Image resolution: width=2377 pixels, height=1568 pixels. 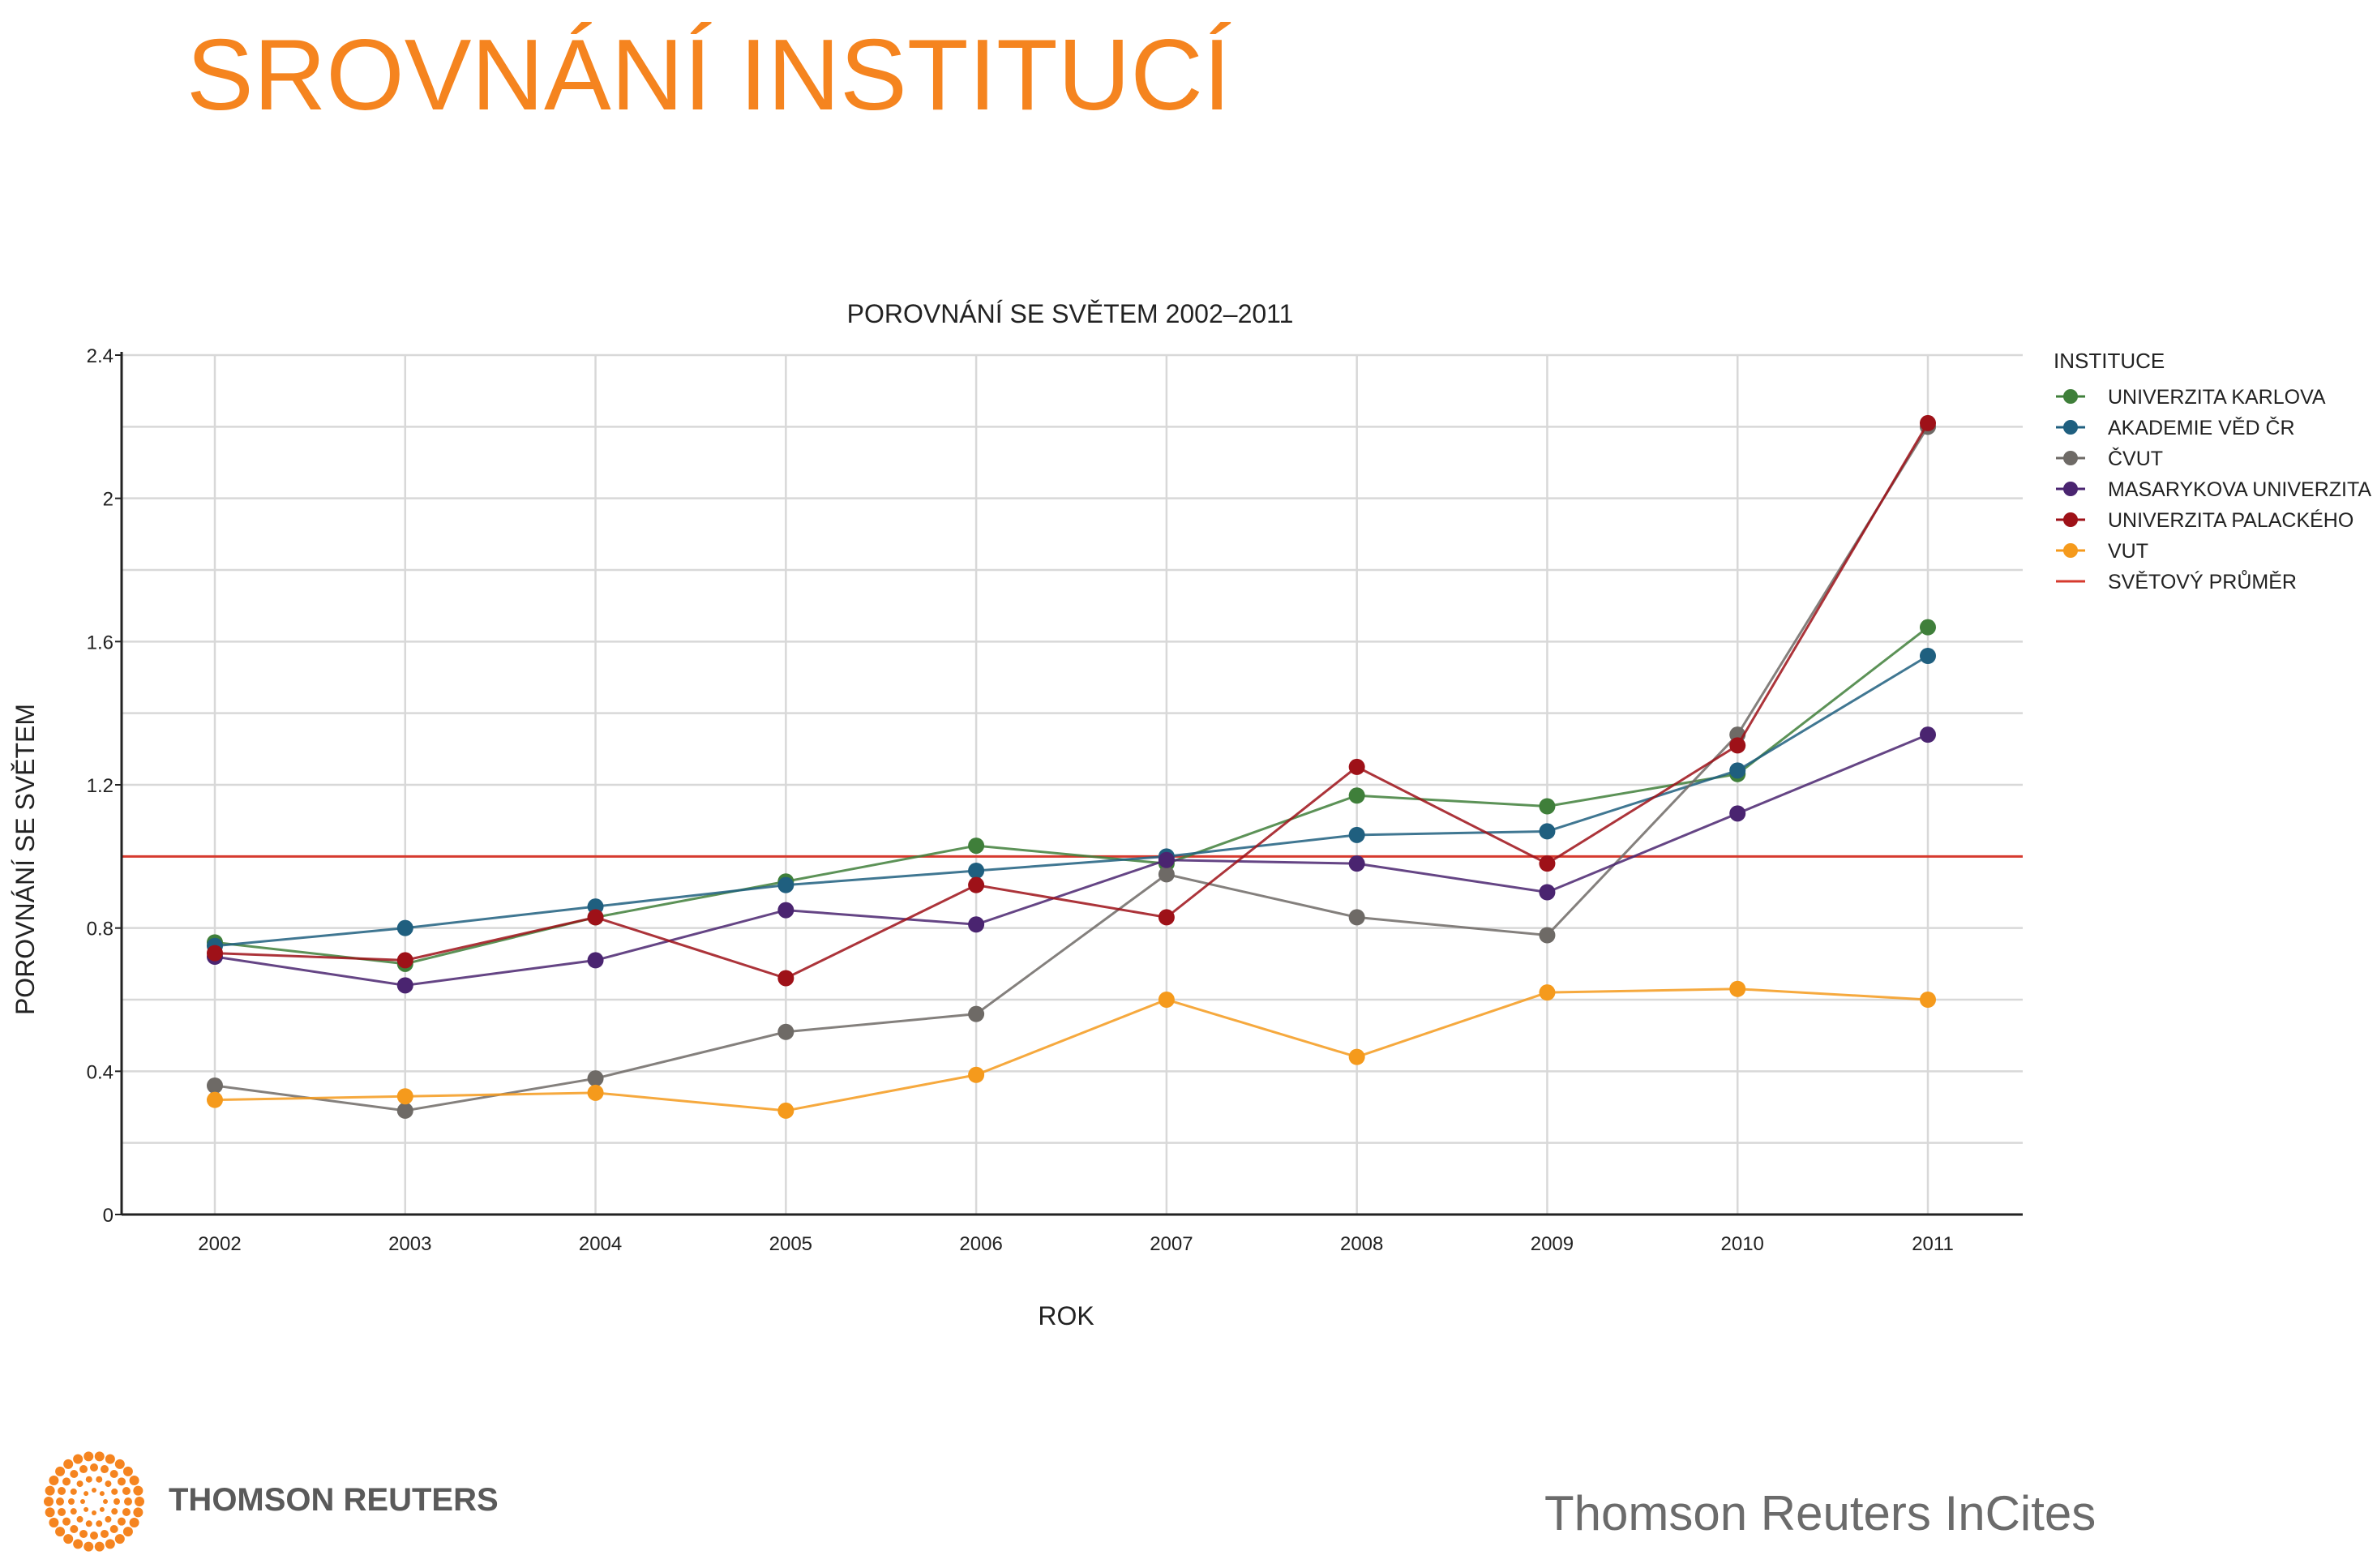 What do you see at coordinates (108, 500) in the screenshot?
I see `y-tick-label: 2` at bounding box center [108, 500].